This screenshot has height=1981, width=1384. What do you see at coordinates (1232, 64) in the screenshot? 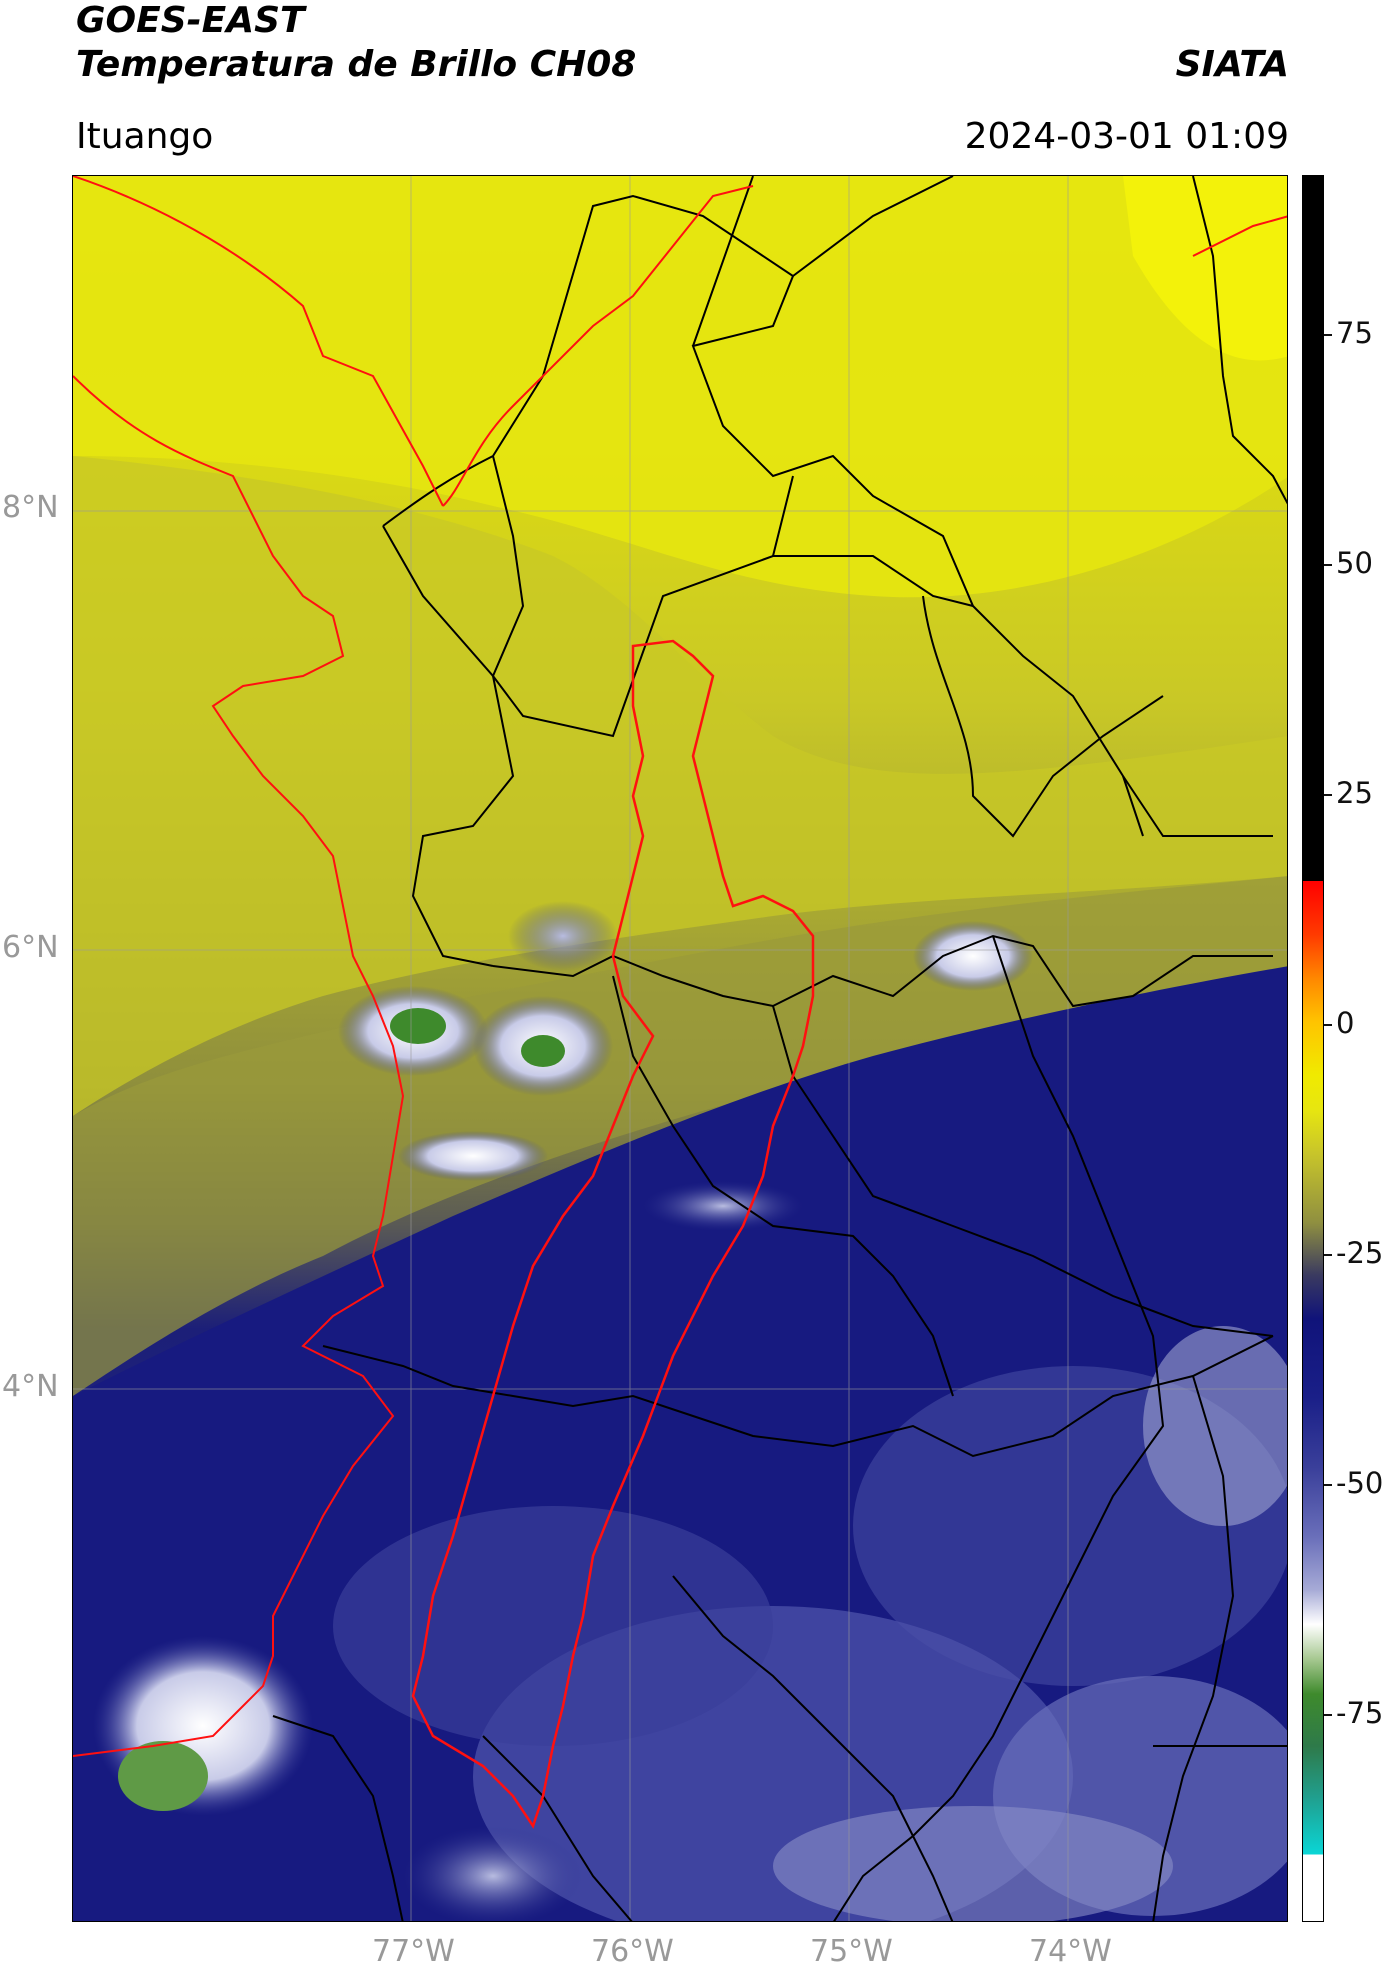
I see `title-agency: SIATA` at bounding box center [1232, 64].